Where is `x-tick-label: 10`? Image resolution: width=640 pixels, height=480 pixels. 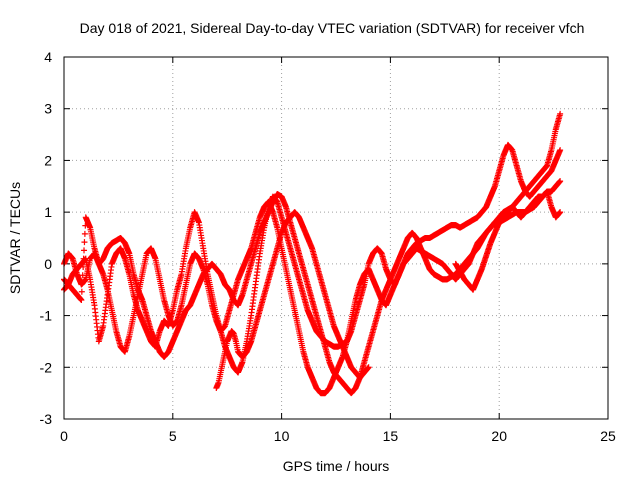 x-tick-label: 10 is located at coordinates (282, 436).